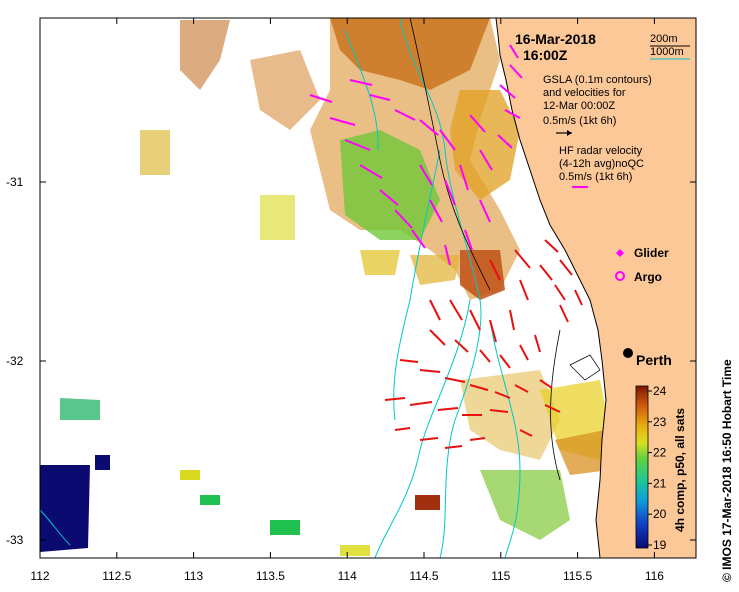 This screenshot has width=739, height=592. Describe the element at coordinates (579, 121) in the screenshot. I see `gsla-scale: 0.5m/s (1kt 6h)` at that location.